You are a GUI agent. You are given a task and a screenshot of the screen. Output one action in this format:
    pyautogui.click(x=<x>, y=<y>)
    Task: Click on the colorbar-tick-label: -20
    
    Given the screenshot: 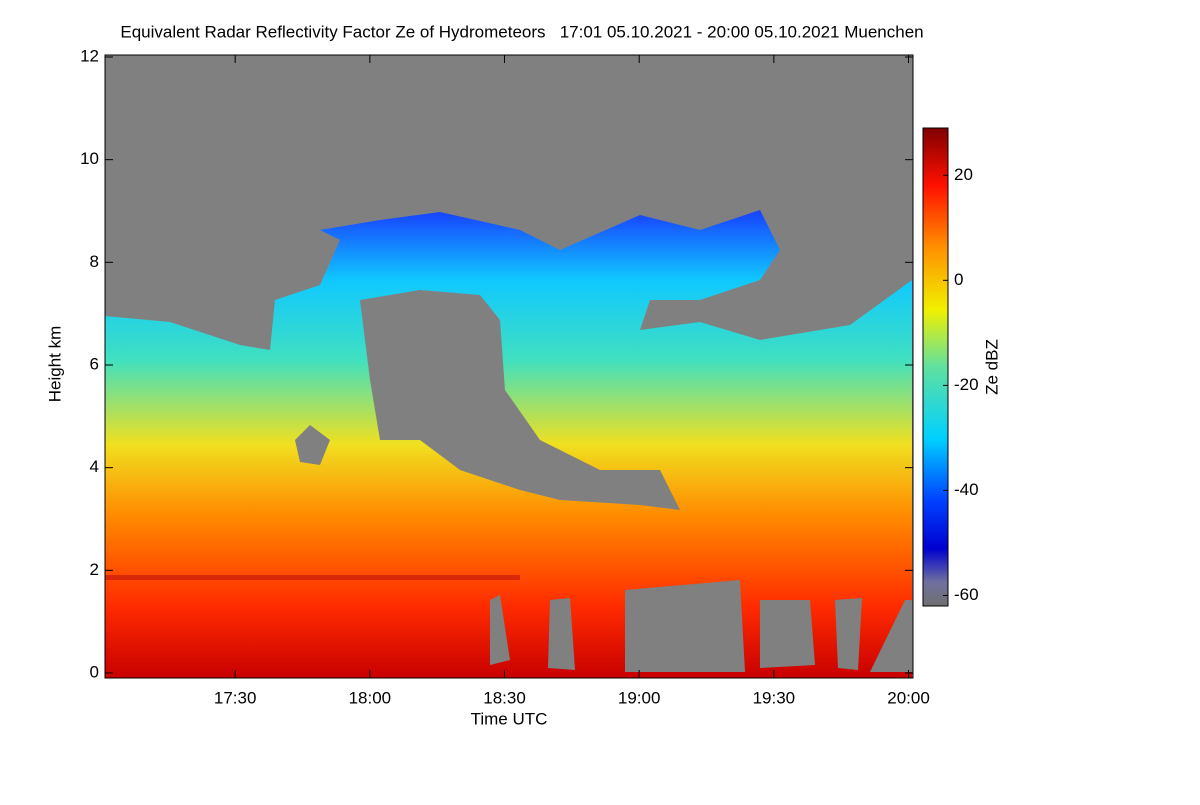 What is the action you would take?
    pyautogui.click(x=966, y=384)
    